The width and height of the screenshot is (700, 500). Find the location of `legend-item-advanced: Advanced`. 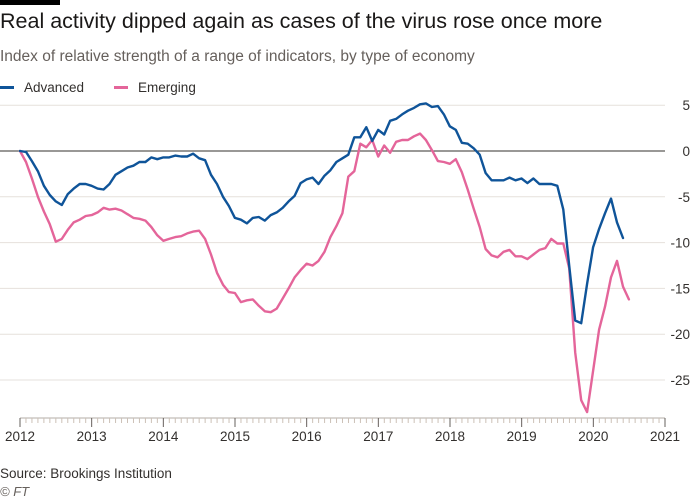

legend-item-advanced: Advanced is located at coordinates (42, 87).